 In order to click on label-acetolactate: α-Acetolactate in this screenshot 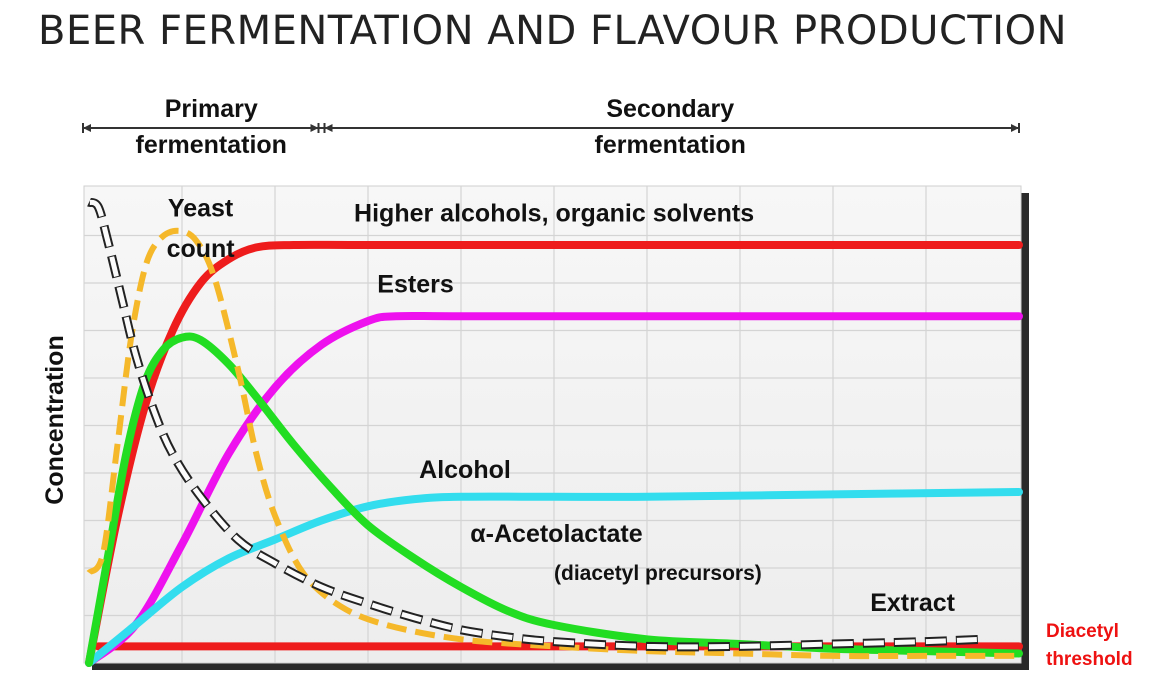, I will do `click(556, 534)`.